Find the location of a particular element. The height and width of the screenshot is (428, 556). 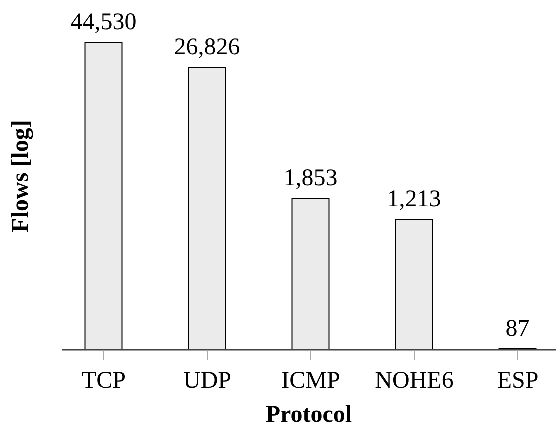

x-tick-label: TCP is located at coordinates (104, 381).